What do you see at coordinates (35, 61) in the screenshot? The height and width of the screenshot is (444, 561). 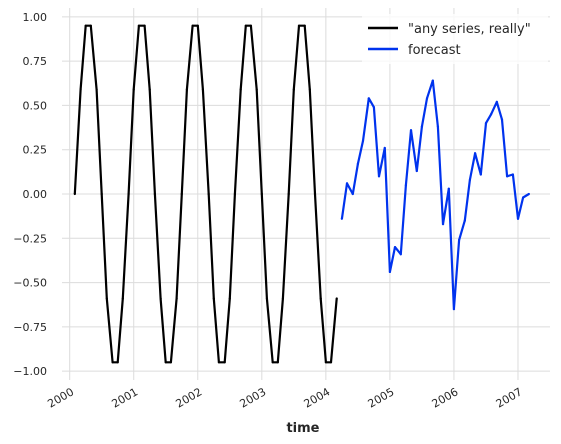 I see `y-tick-label: 0.75` at bounding box center [35, 61].